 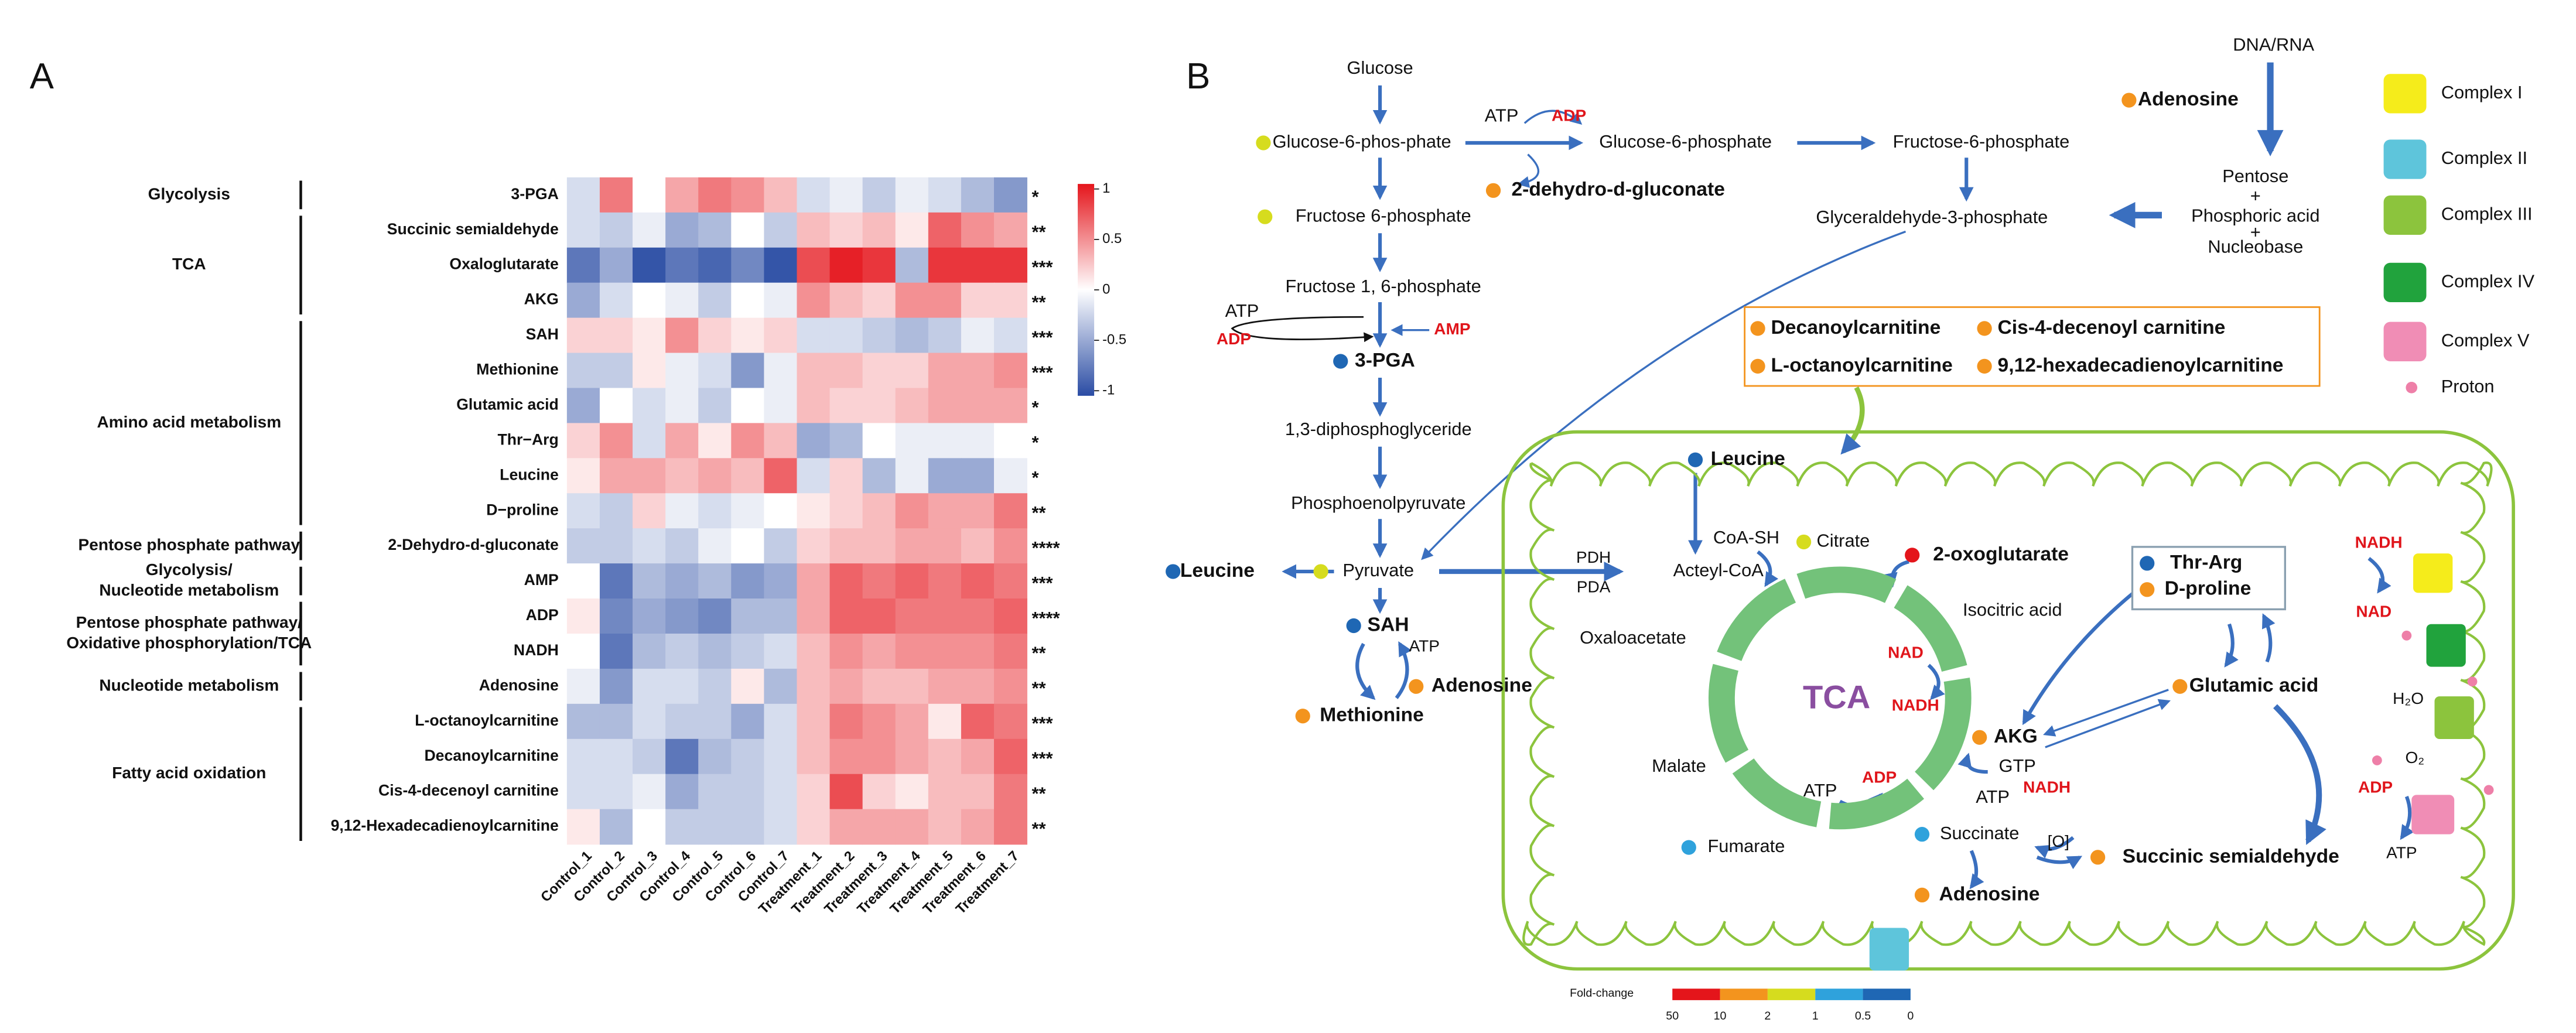 What do you see at coordinates (491, 755) in the screenshot?
I see `row-label: Decanoylcarnitine` at bounding box center [491, 755].